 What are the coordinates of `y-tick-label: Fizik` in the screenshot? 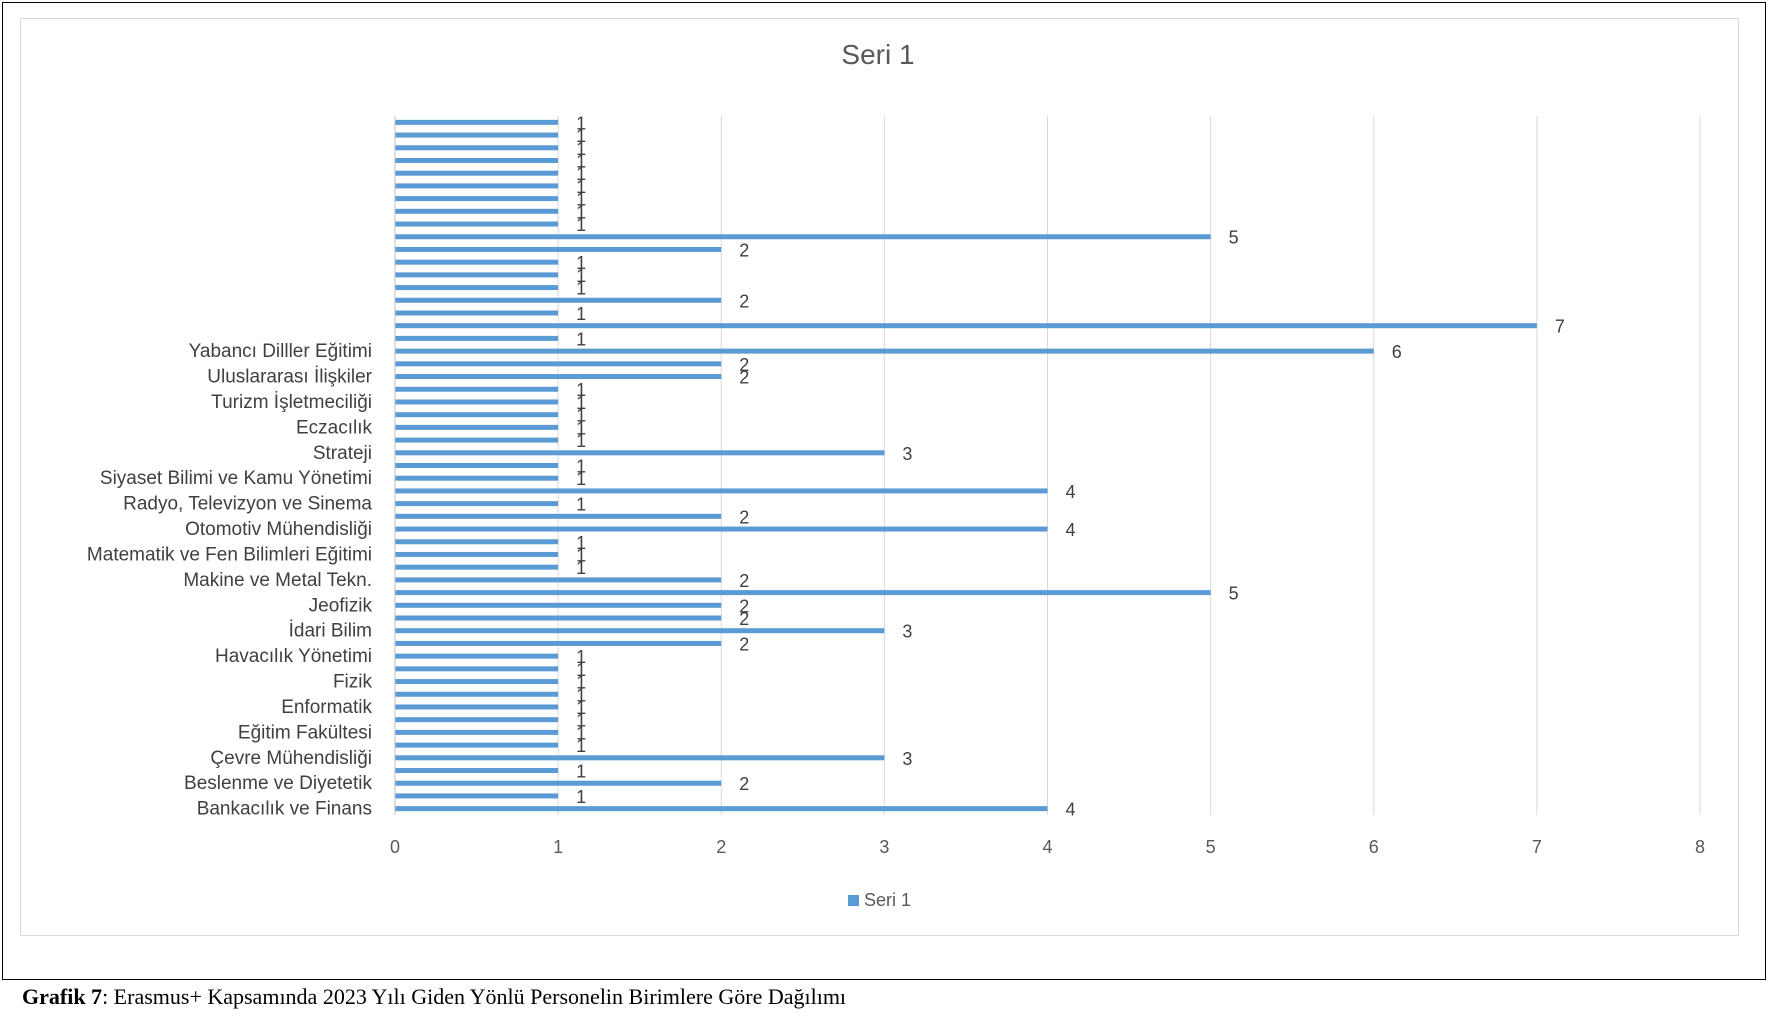 It's located at (353, 682).